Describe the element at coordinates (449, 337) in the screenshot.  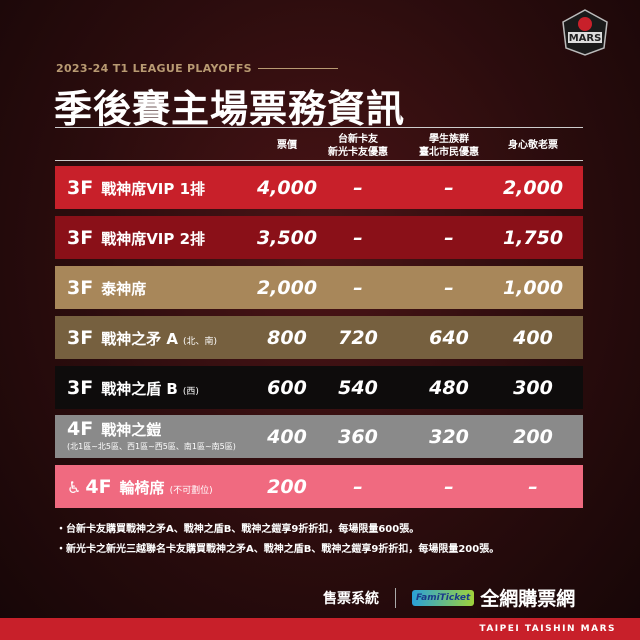
I see `price-cell: 640` at that location.